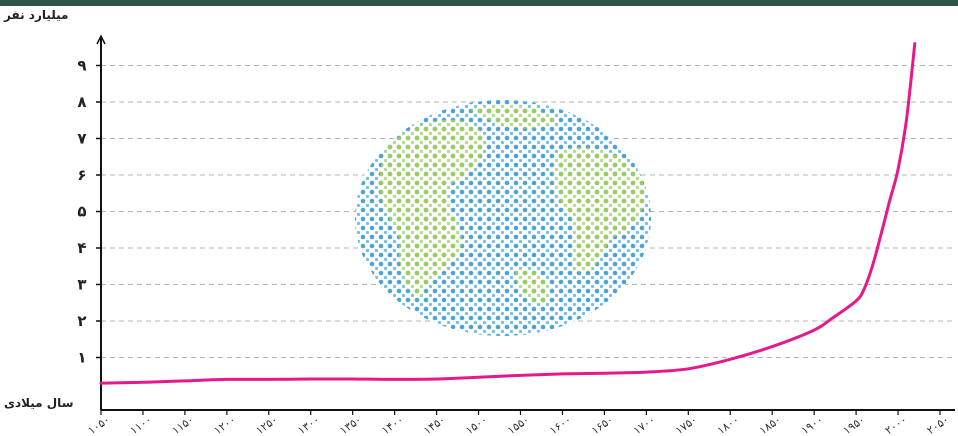  Describe the element at coordinates (644, 424) in the screenshot. I see `x-tick-label-1700: ۱۷۰۰` at that location.